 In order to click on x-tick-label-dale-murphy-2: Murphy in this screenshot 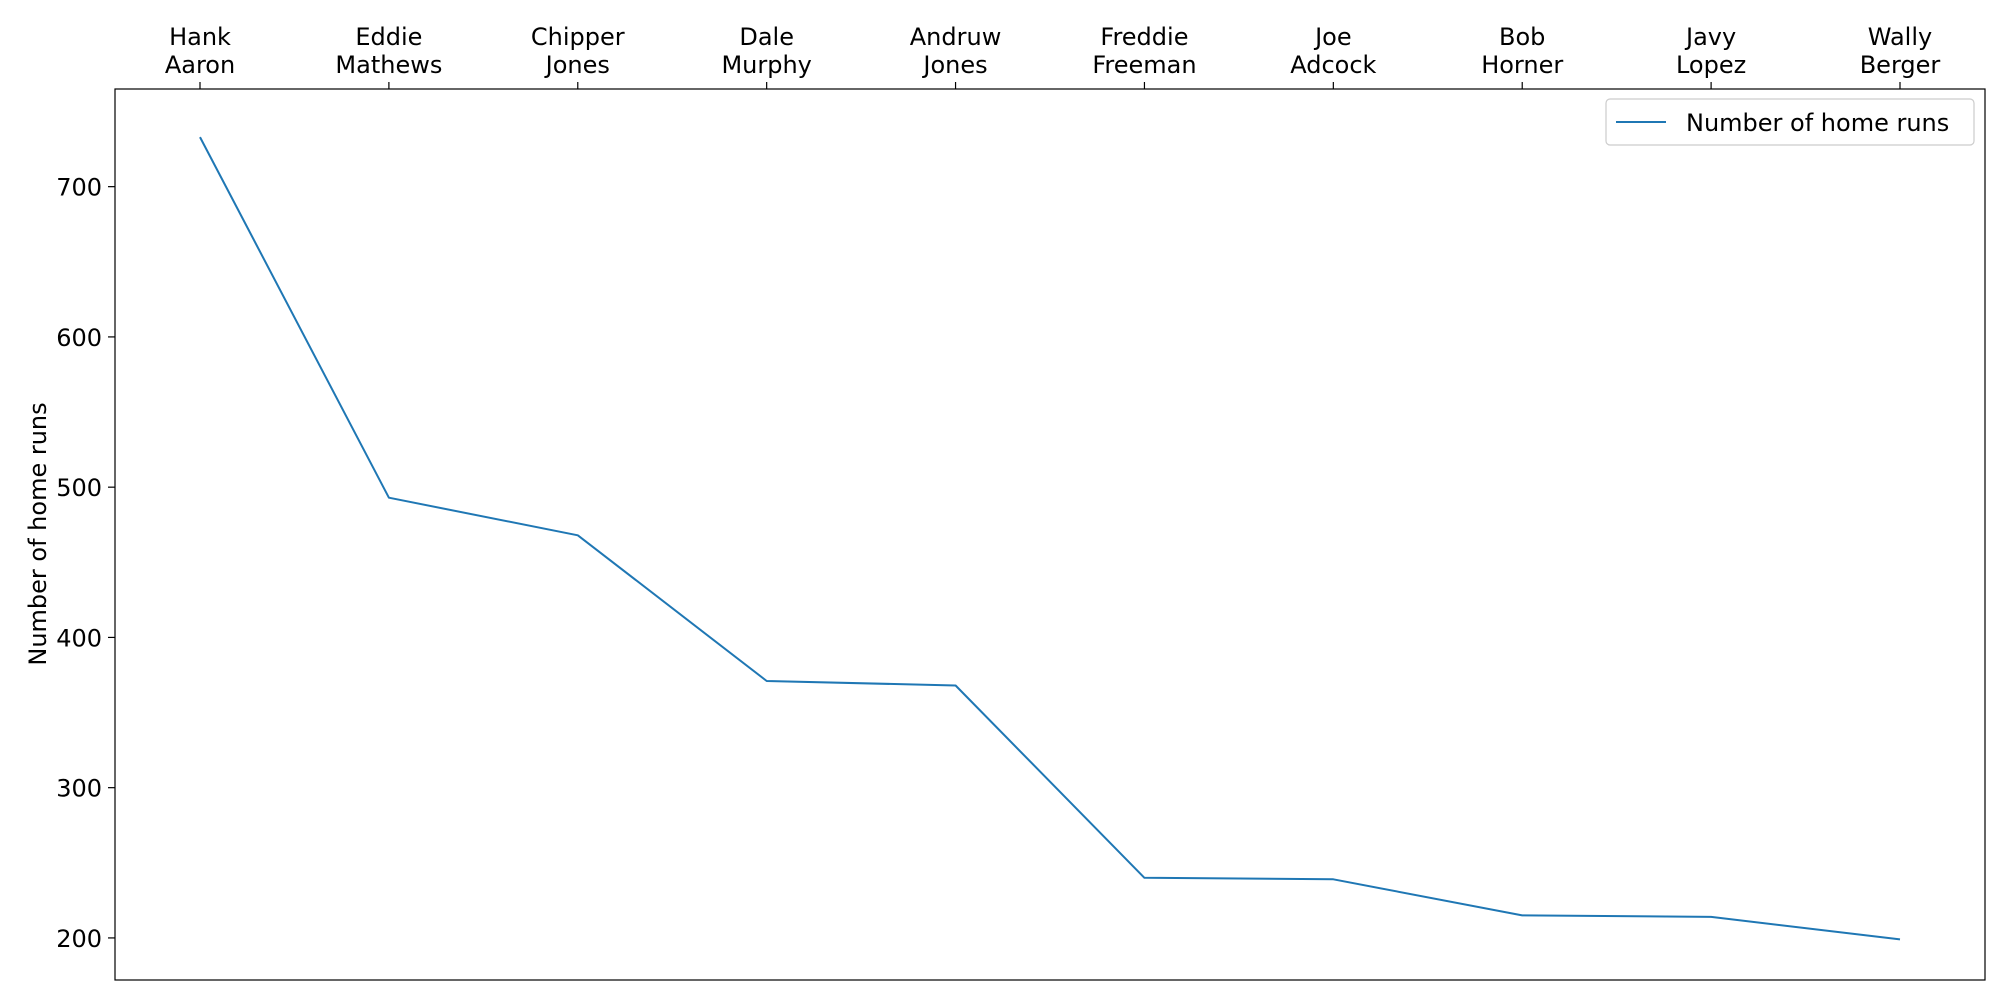, I will do `click(766, 65)`.